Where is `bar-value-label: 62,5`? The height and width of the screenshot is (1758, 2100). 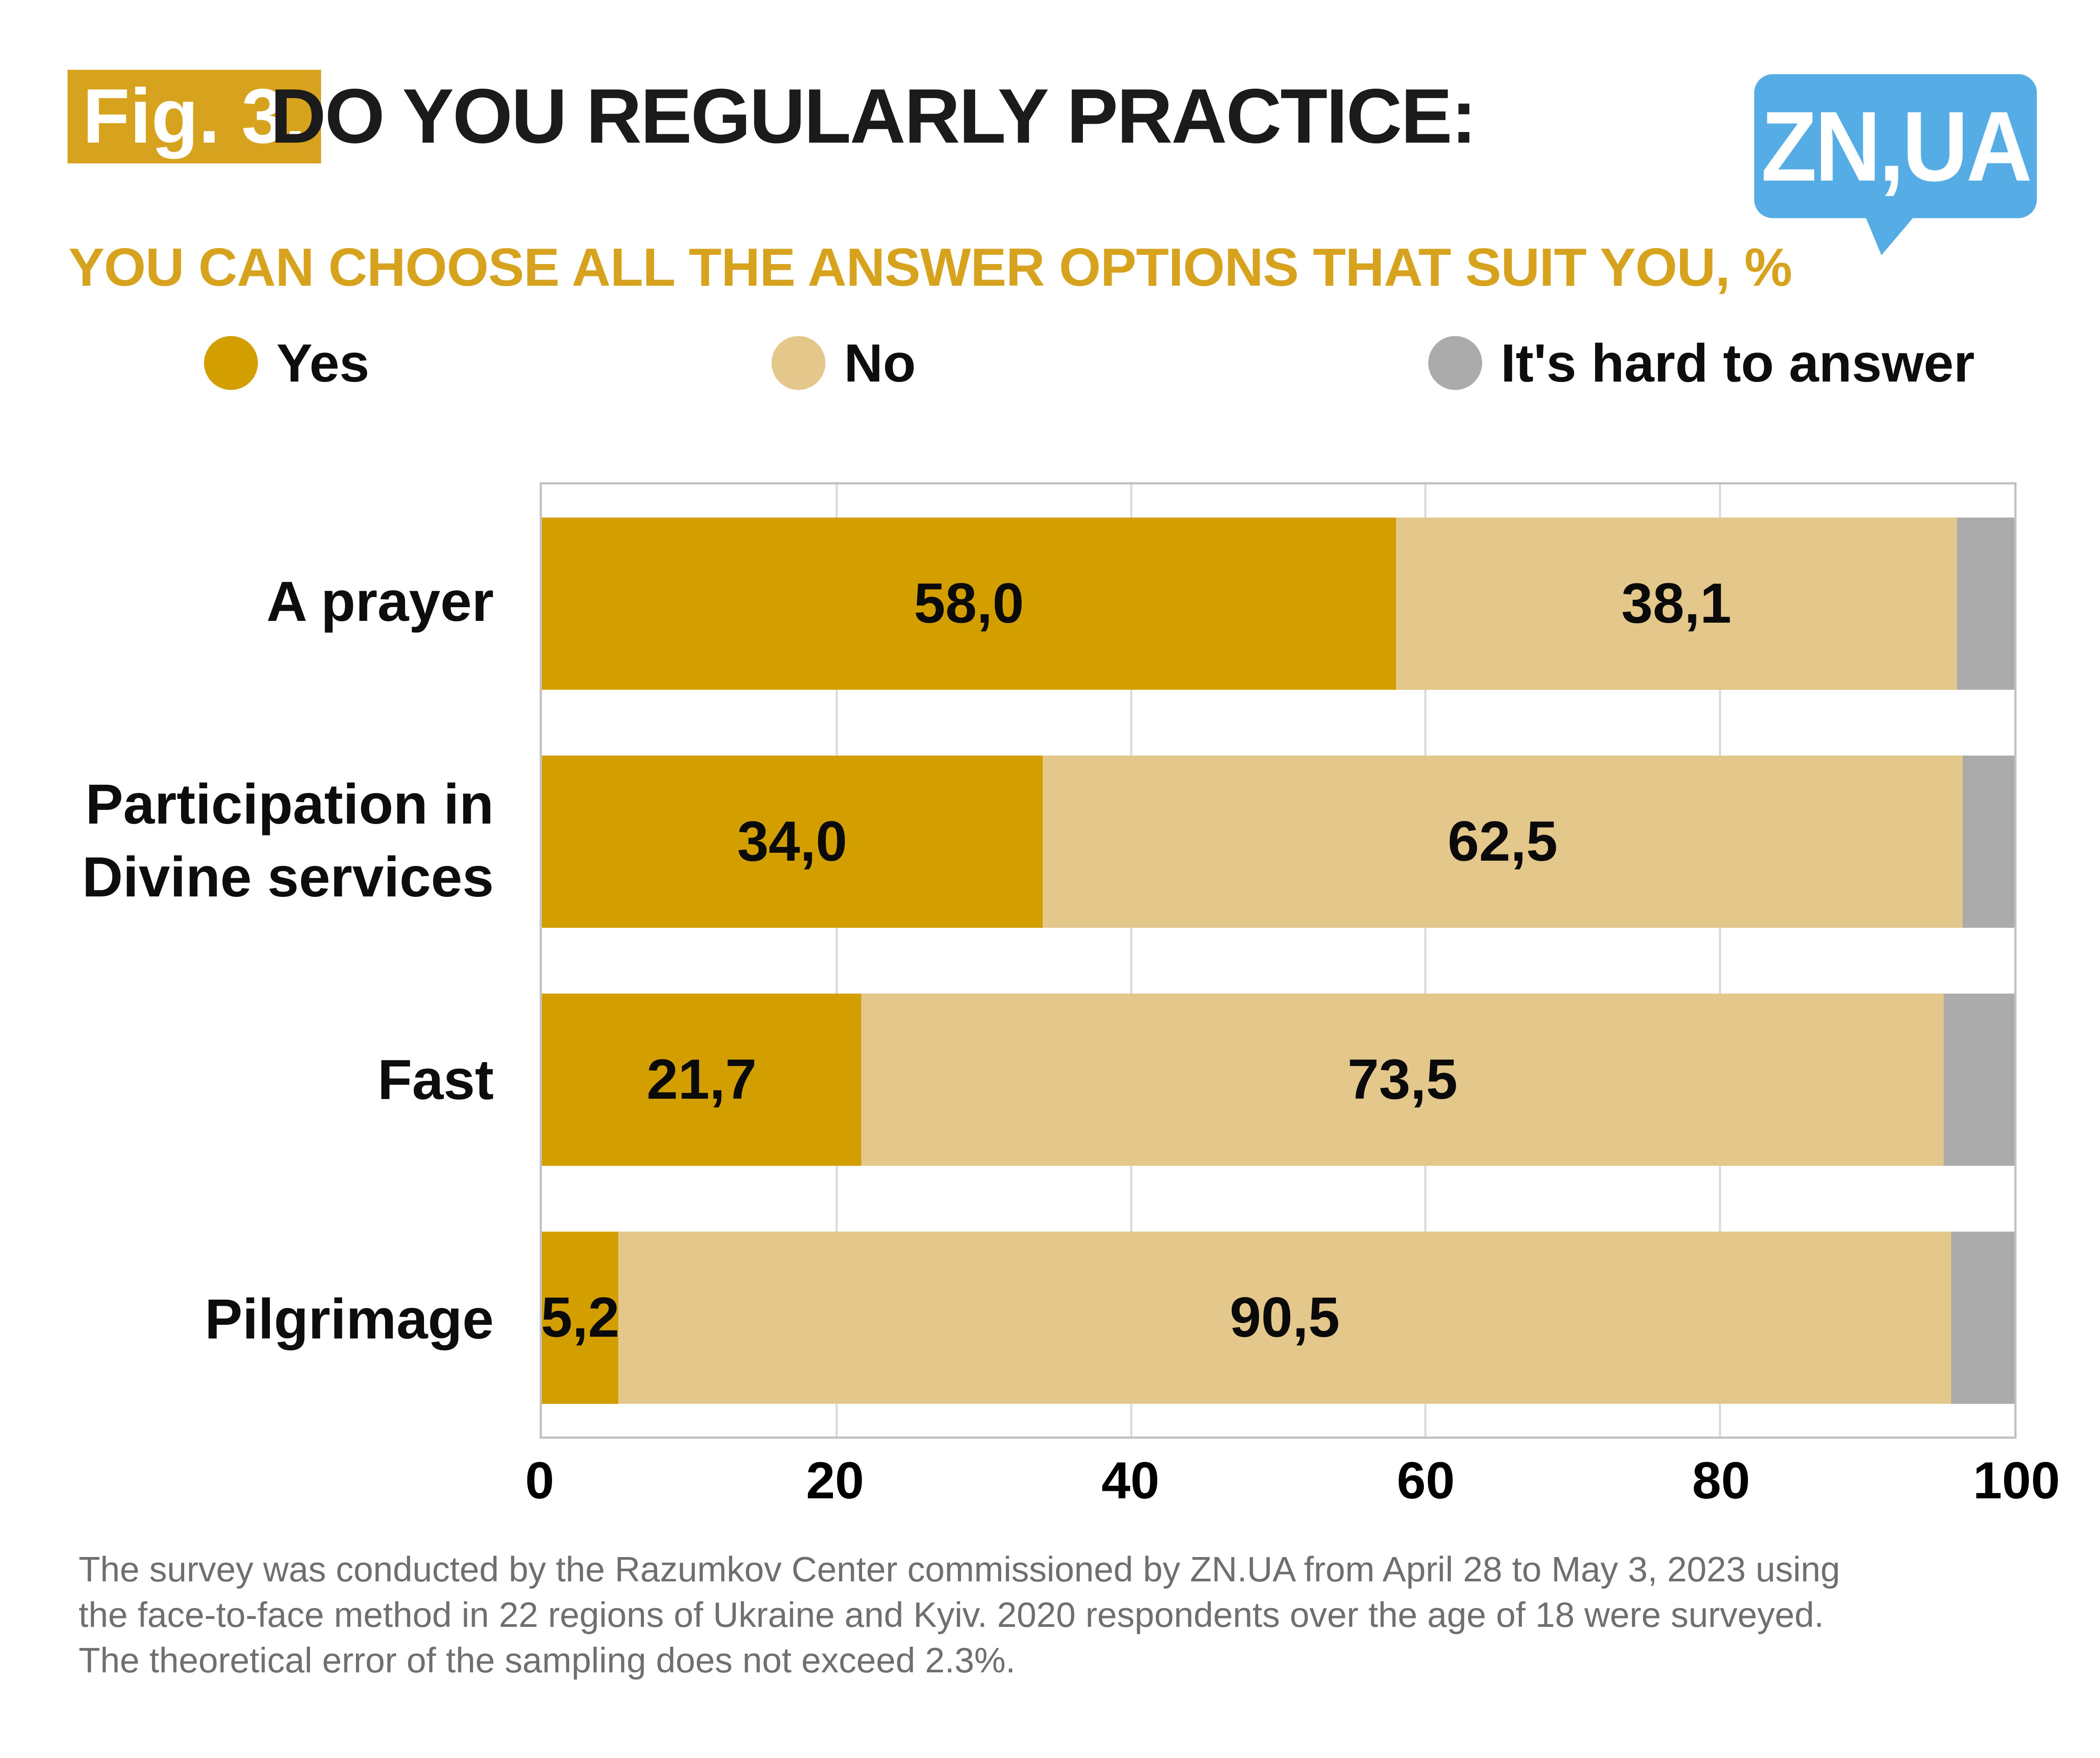 bar-value-label: 62,5 is located at coordinates (1502, 841).